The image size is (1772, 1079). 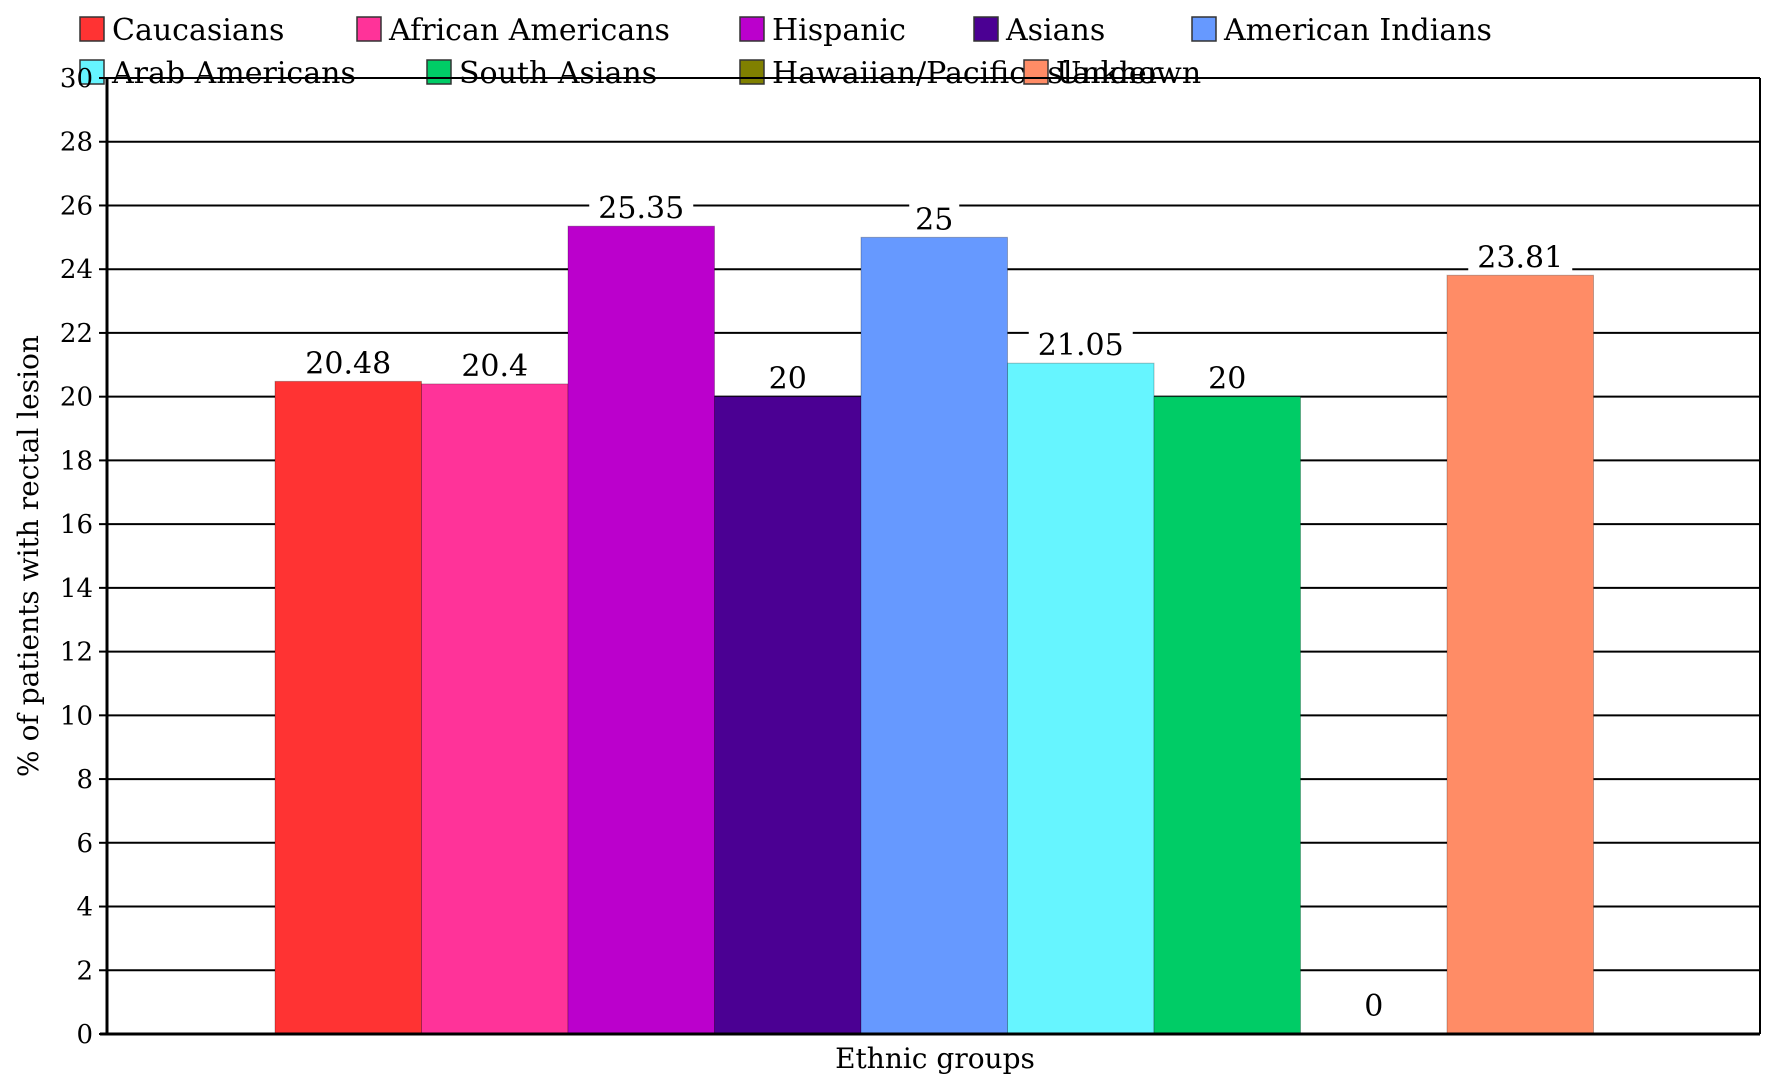 What do you see at coordinates (76, 206) in the screenshot?
I see `y-tick-label: 26` at bounding box center [76, 206].